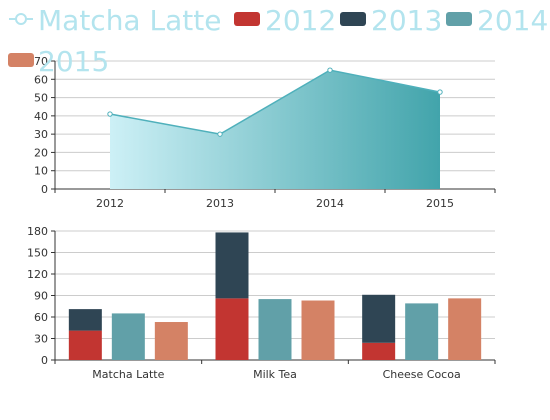 The image size is (550, 420). I want to click on y-tick-label: 120, so click(37, 274).